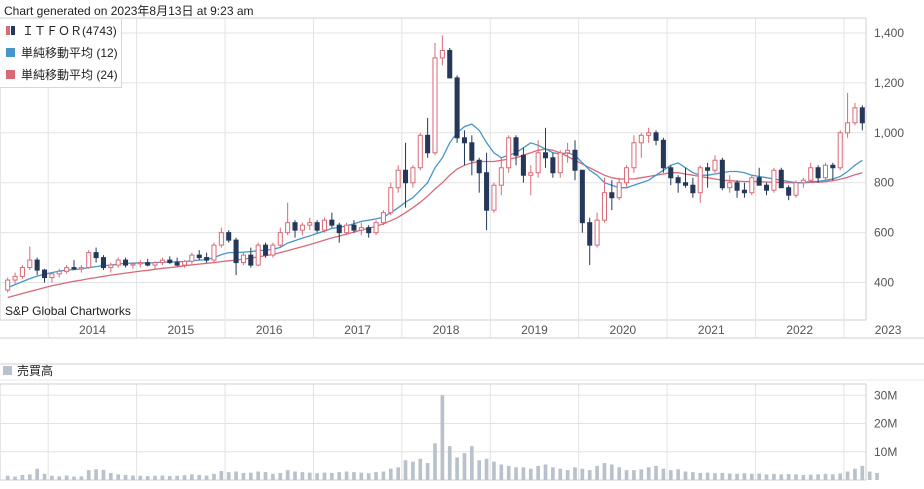  Describe the element at coordinates (61, 30) in the screenshot. I see `legend-item-price: ＩＴＦＯＲ(4743)` at that location.